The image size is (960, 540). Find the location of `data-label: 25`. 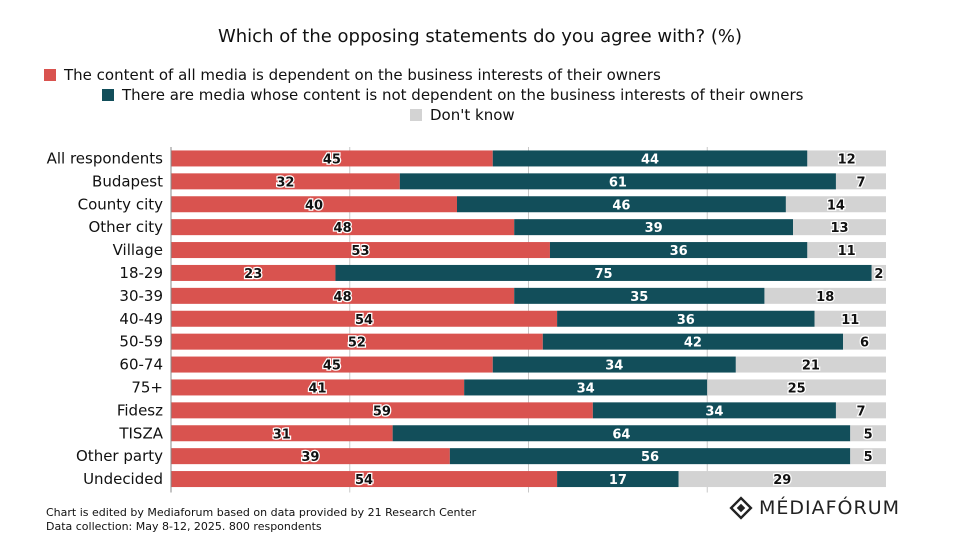

data-label: 25 is located at coordinates (797, 388).